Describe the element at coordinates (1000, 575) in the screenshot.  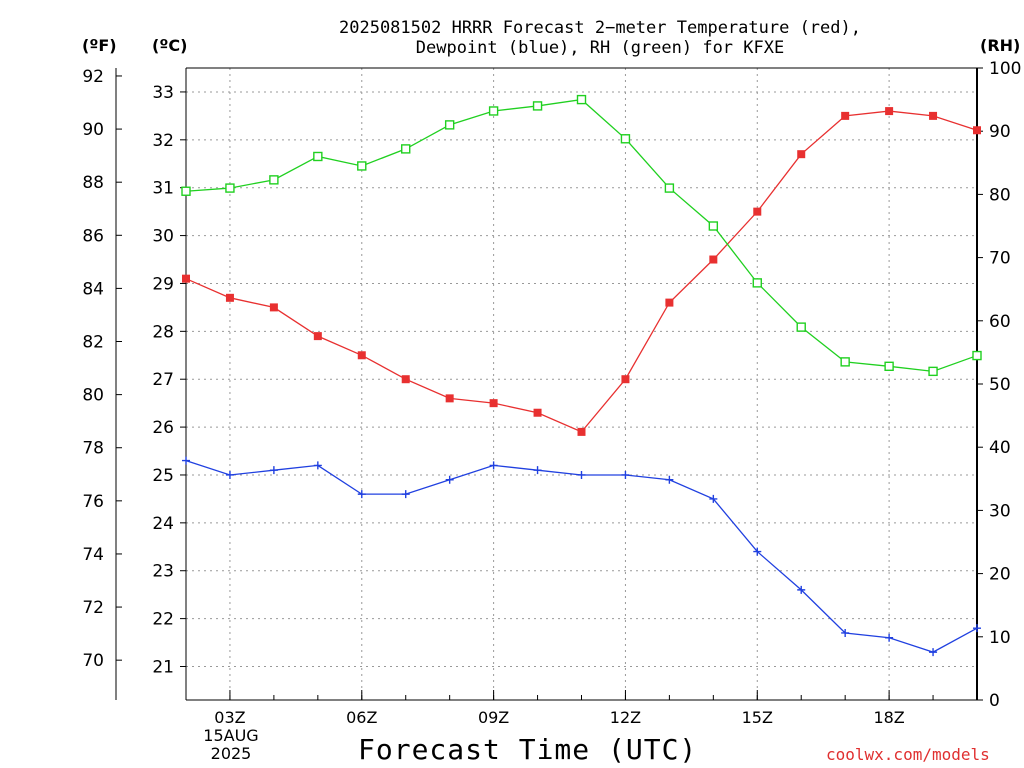
I see `tick-label-rh: 20` at that location.